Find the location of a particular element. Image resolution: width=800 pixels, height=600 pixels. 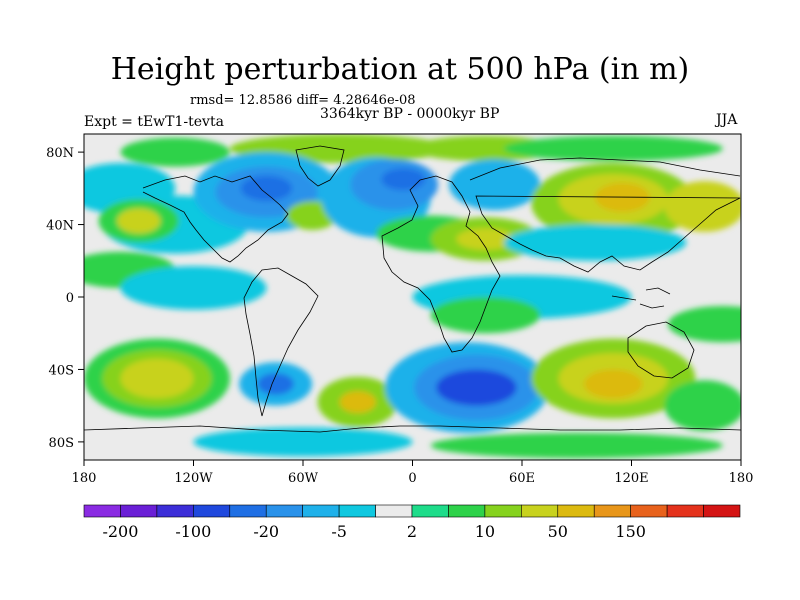

coastline-greenland is located at coordinates (320, 166).